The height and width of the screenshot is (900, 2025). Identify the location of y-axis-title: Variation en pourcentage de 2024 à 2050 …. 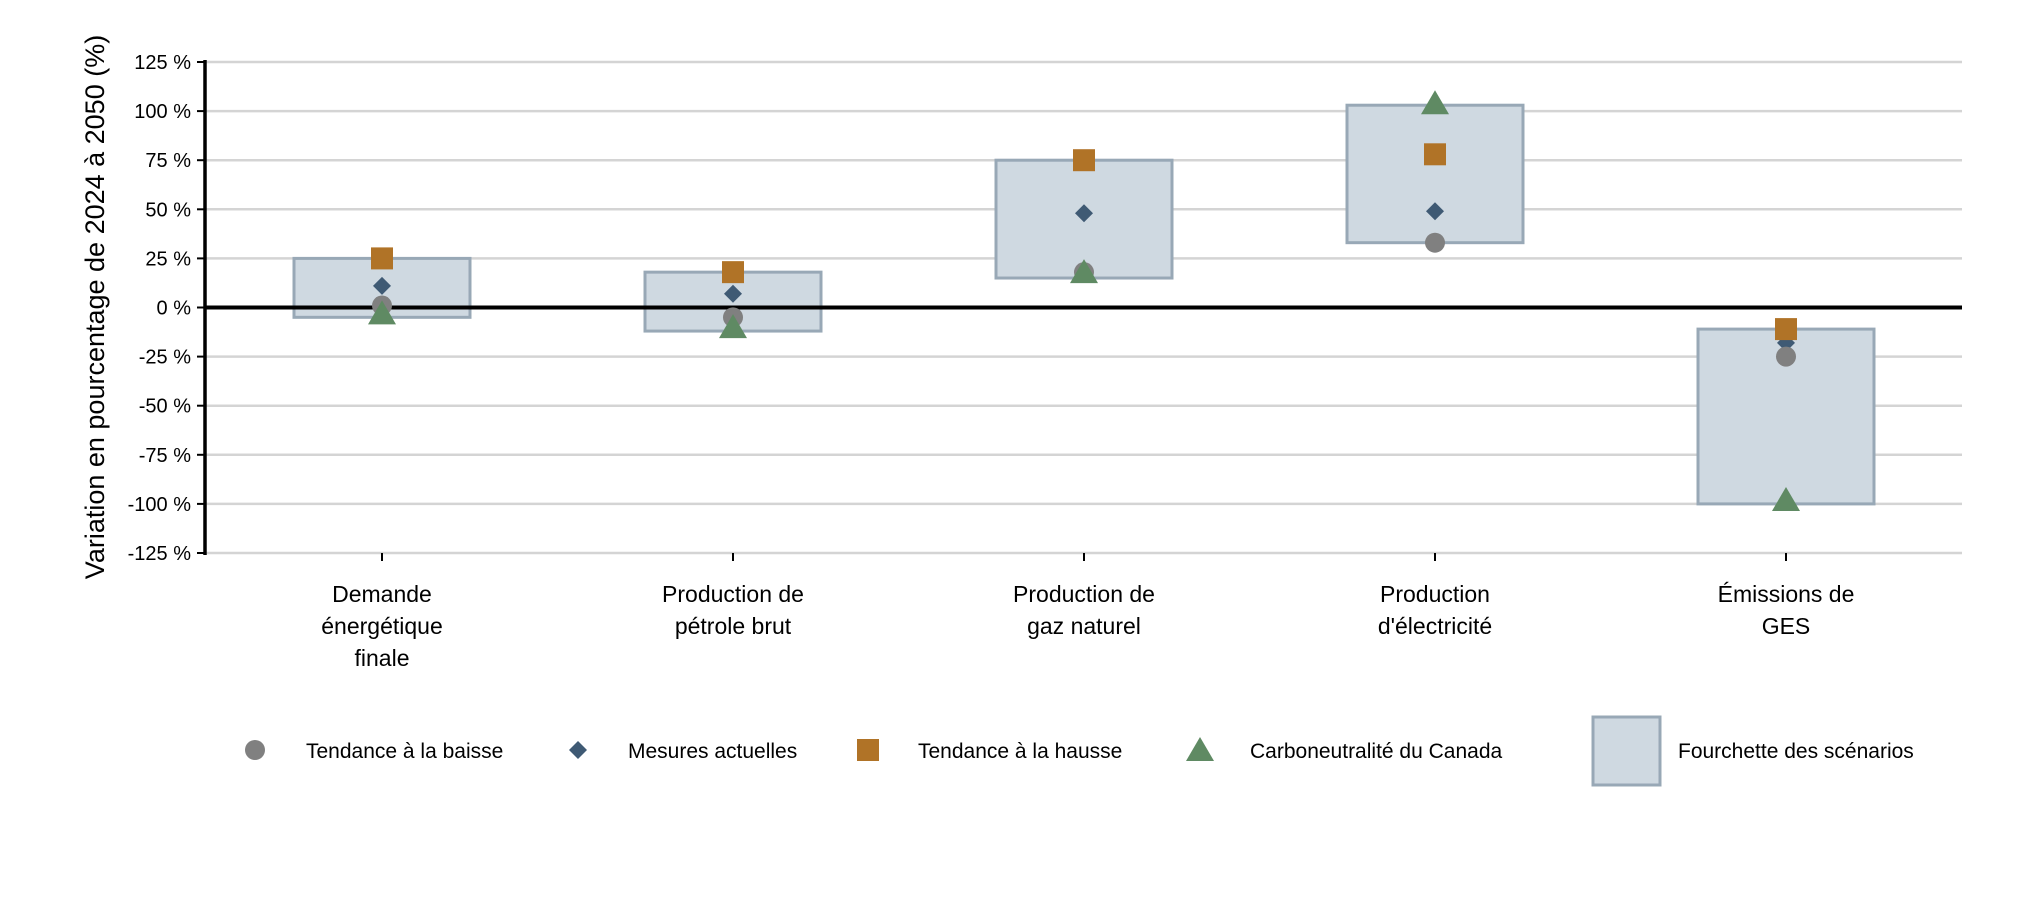
(95, 307).